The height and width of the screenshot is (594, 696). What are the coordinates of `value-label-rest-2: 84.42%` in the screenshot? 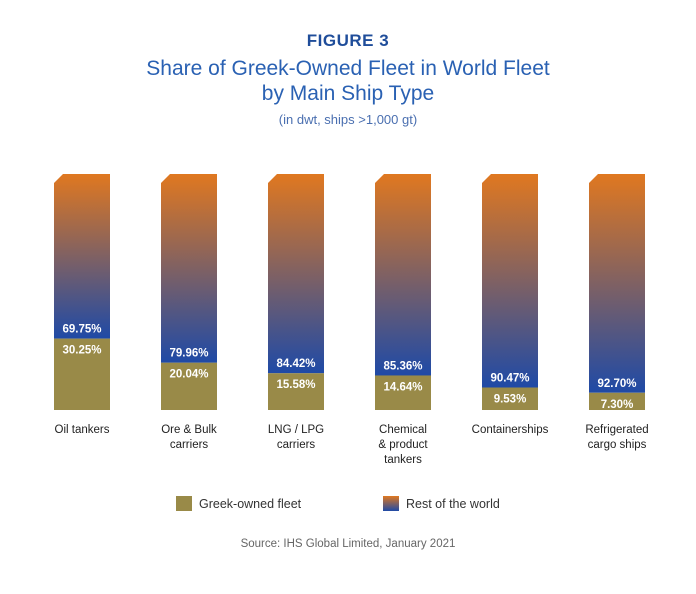 It's located at (295, 364).